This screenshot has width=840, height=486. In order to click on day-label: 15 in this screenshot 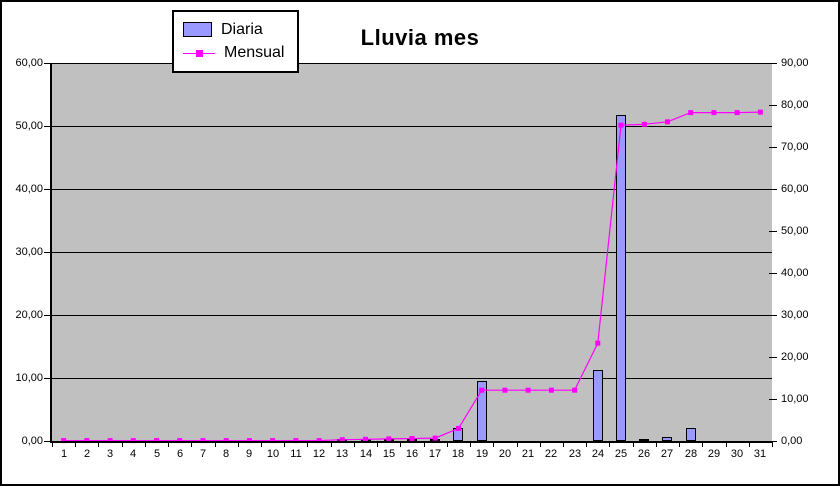, I will do `click(389, 454)`.